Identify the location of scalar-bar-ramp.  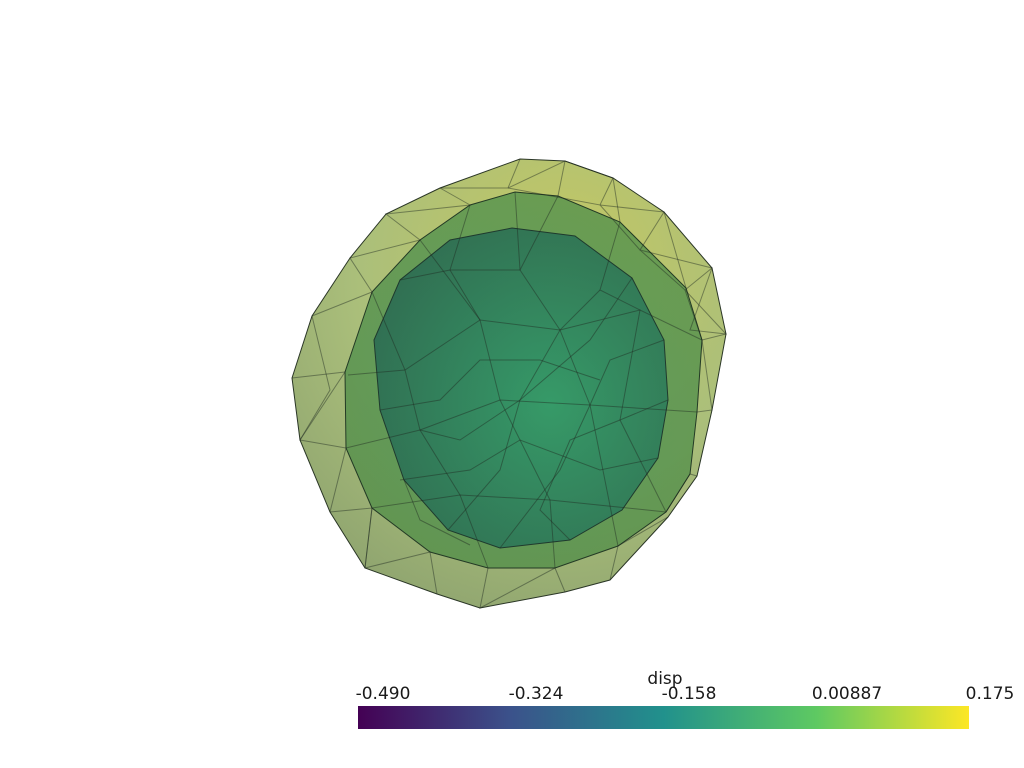
(663, 717).